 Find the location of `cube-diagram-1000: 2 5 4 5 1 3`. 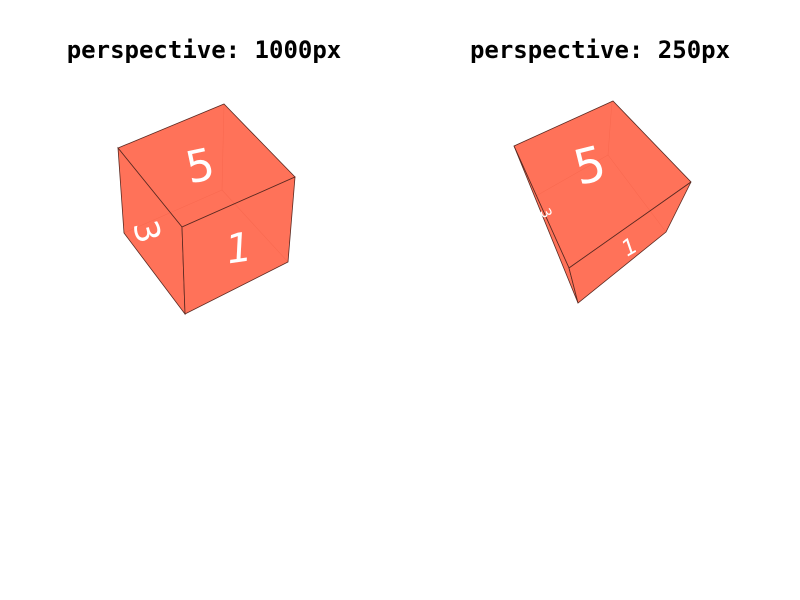

cube-diagram-1000: 2 5 4 5 1 3 is located at coordinates (206, 209).